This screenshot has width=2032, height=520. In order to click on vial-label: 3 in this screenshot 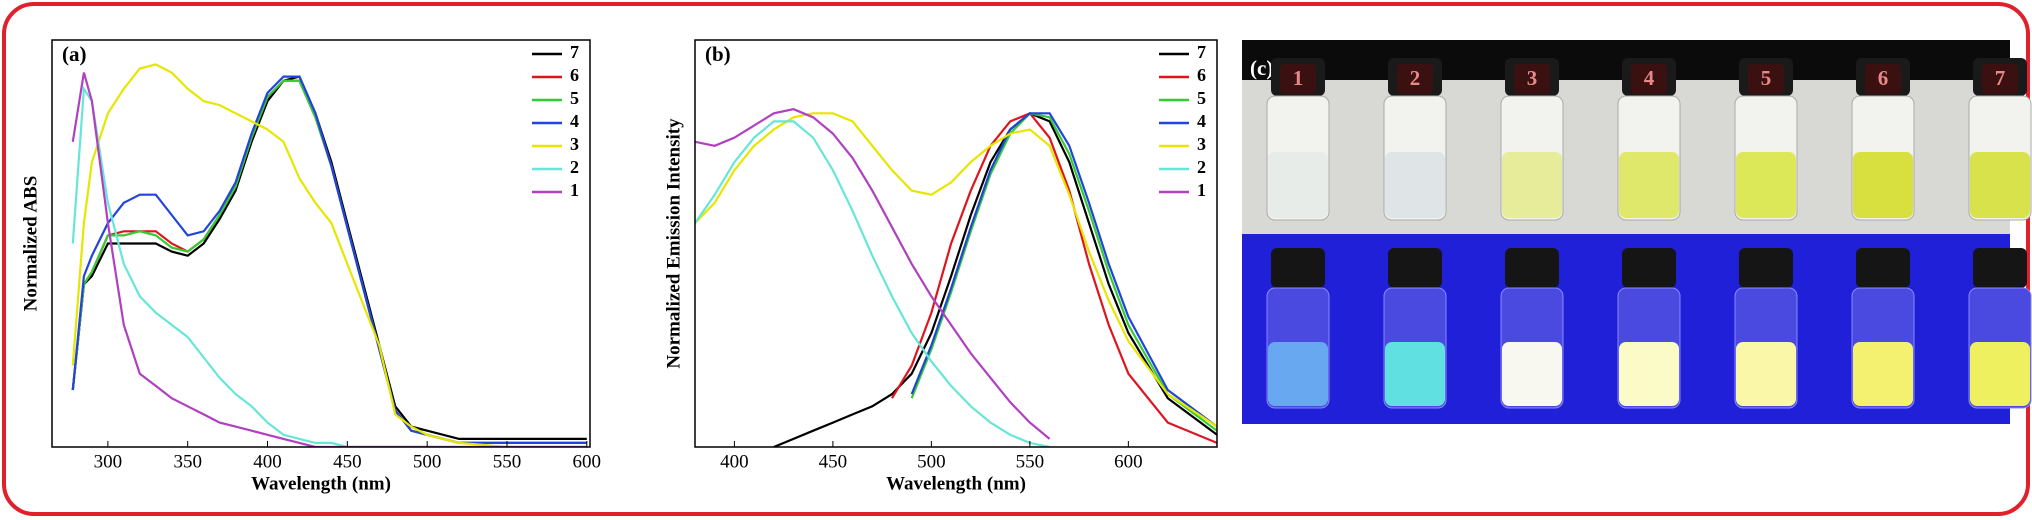, I will do `click(1532, 78)`.